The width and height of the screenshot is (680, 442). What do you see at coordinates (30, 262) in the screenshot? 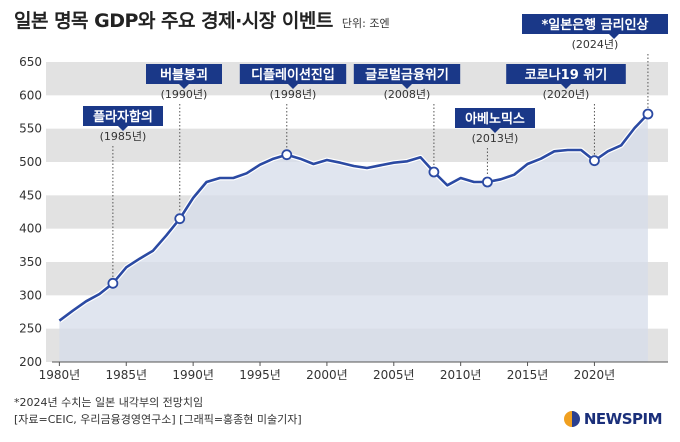
I see `y-tick-label: 350` at bounding box center [30, 262].